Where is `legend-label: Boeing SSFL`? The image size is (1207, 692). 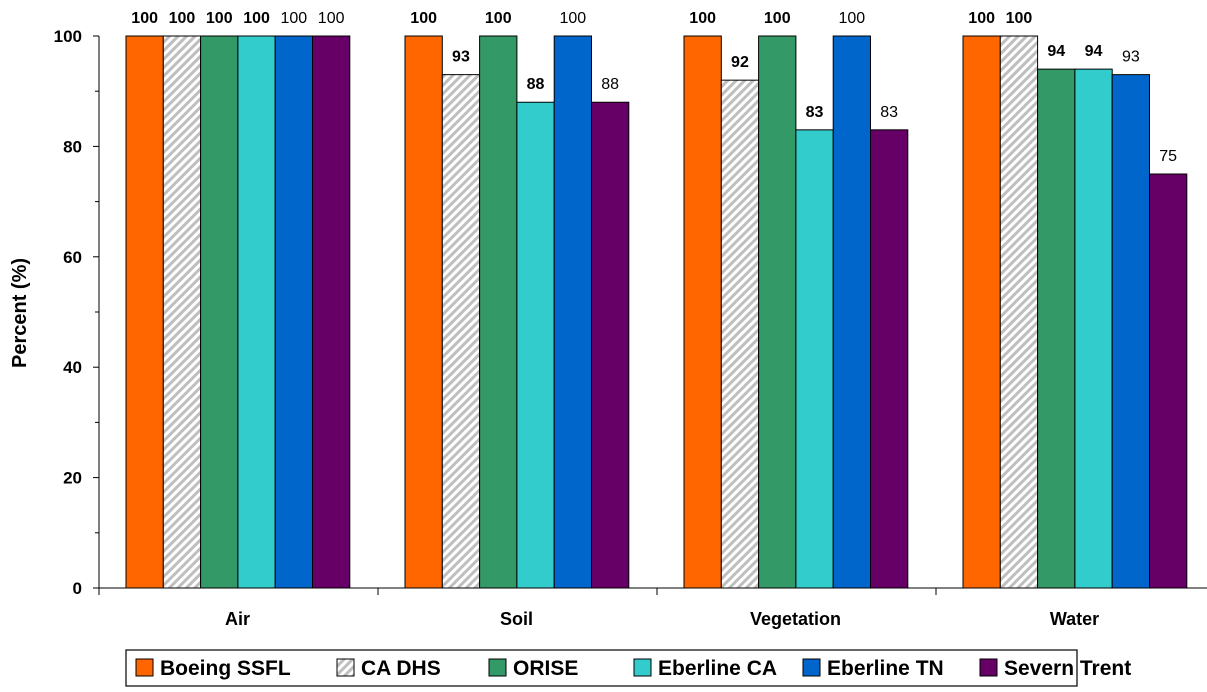
legend-label: Boeing SSFL is located at coordinates (225, 668).